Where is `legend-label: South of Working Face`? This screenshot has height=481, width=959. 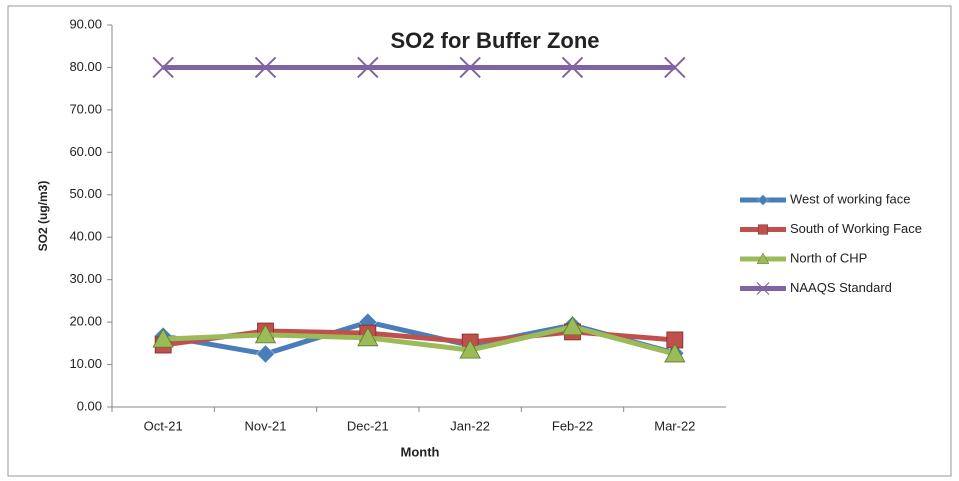
legend-label: South of Working Face is located at coordinates (856, 228).